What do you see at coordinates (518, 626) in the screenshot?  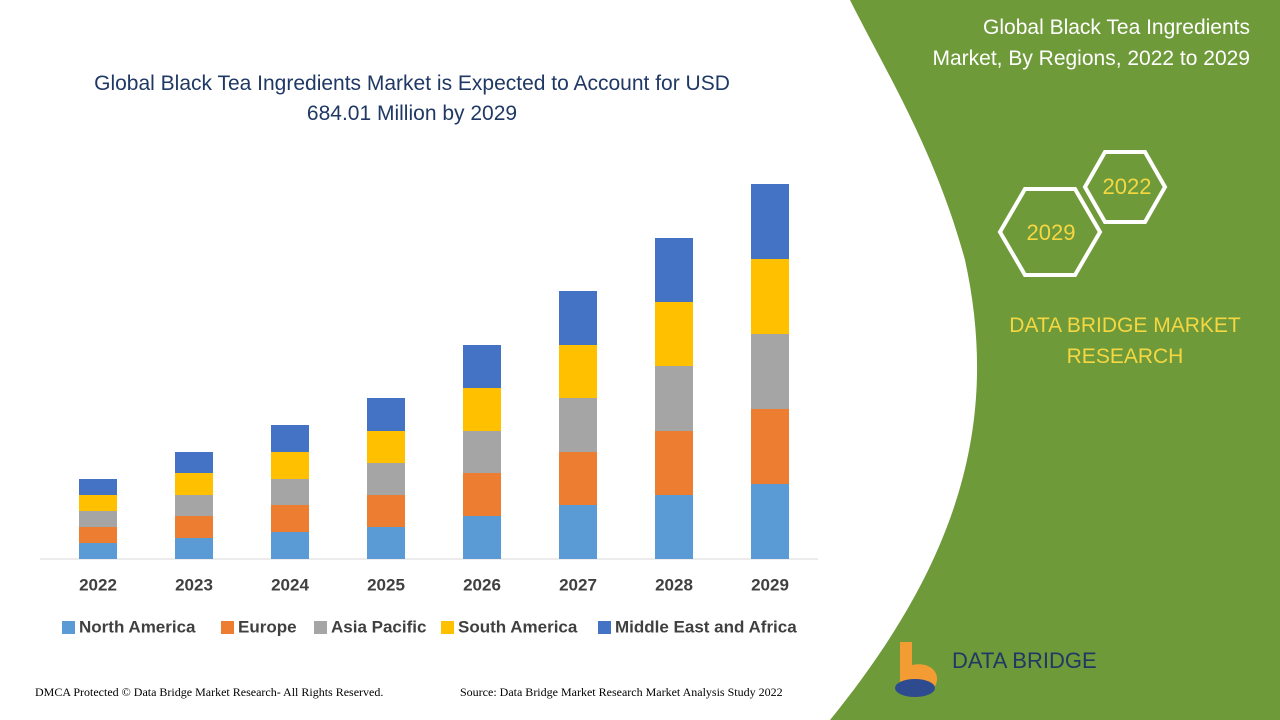 I see `legend-label: South America` at bounding box center [518, 626].